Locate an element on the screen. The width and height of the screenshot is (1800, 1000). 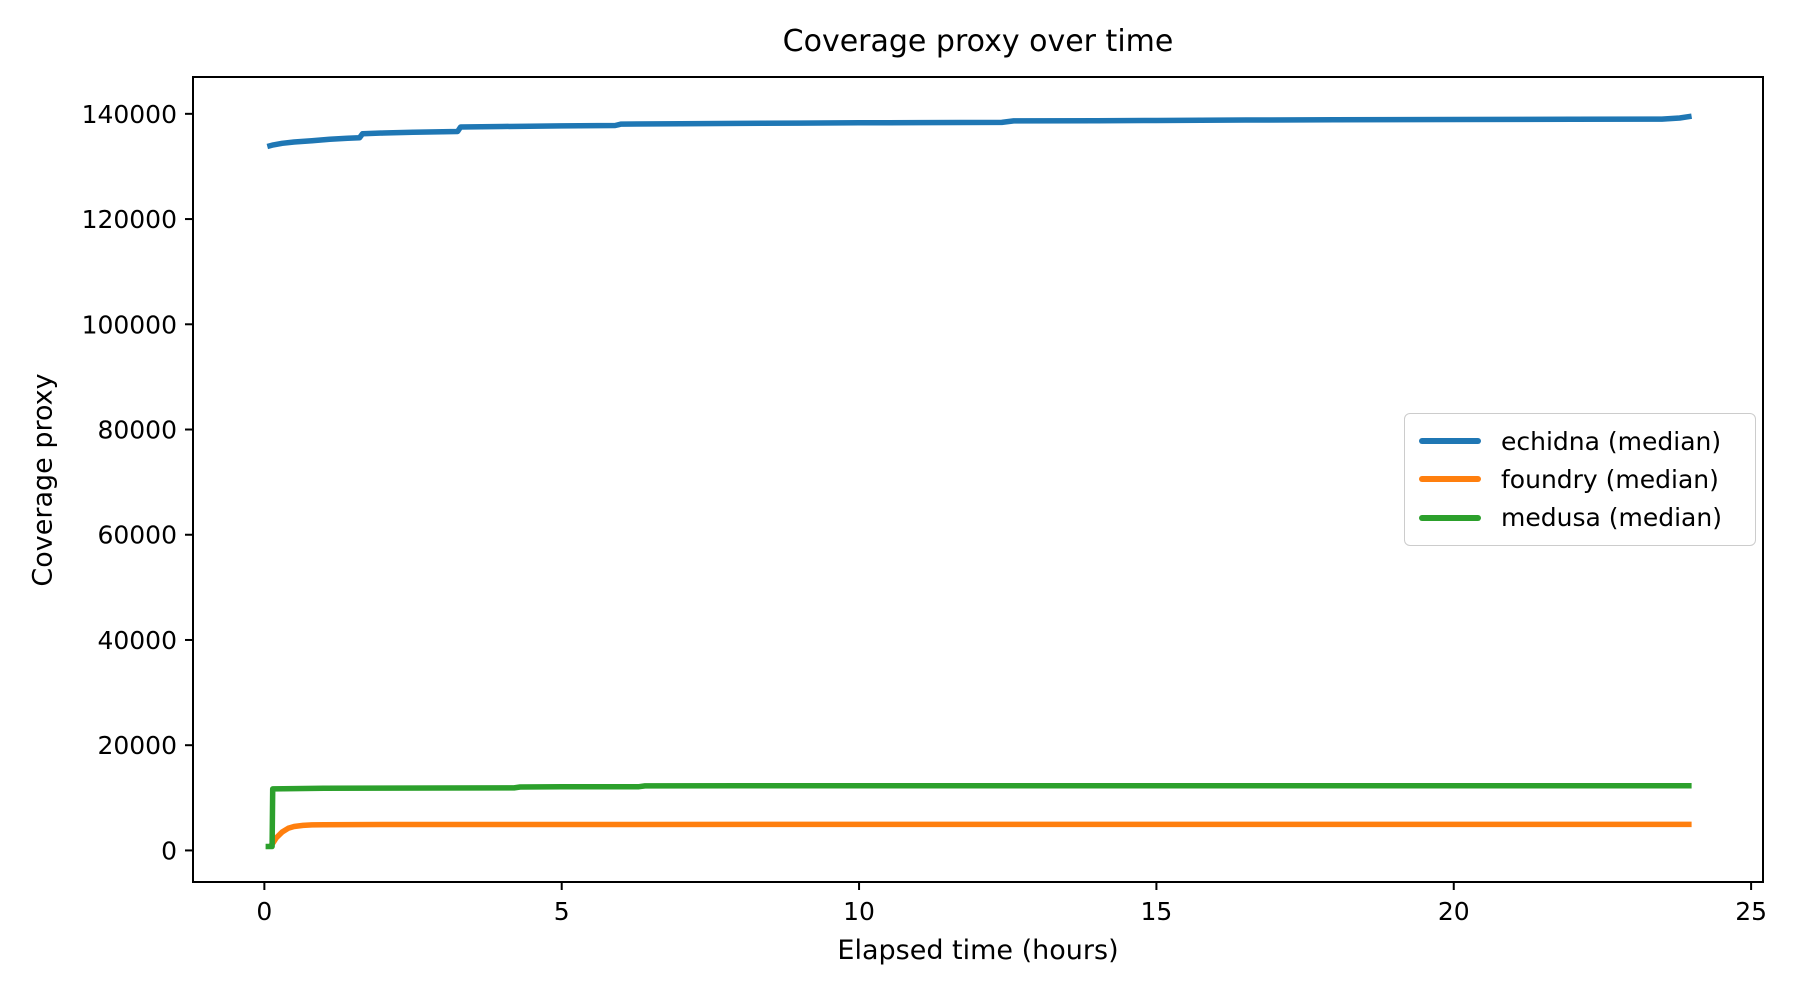
legend-item: foundry (median) is located at coordinates (1580, 479).